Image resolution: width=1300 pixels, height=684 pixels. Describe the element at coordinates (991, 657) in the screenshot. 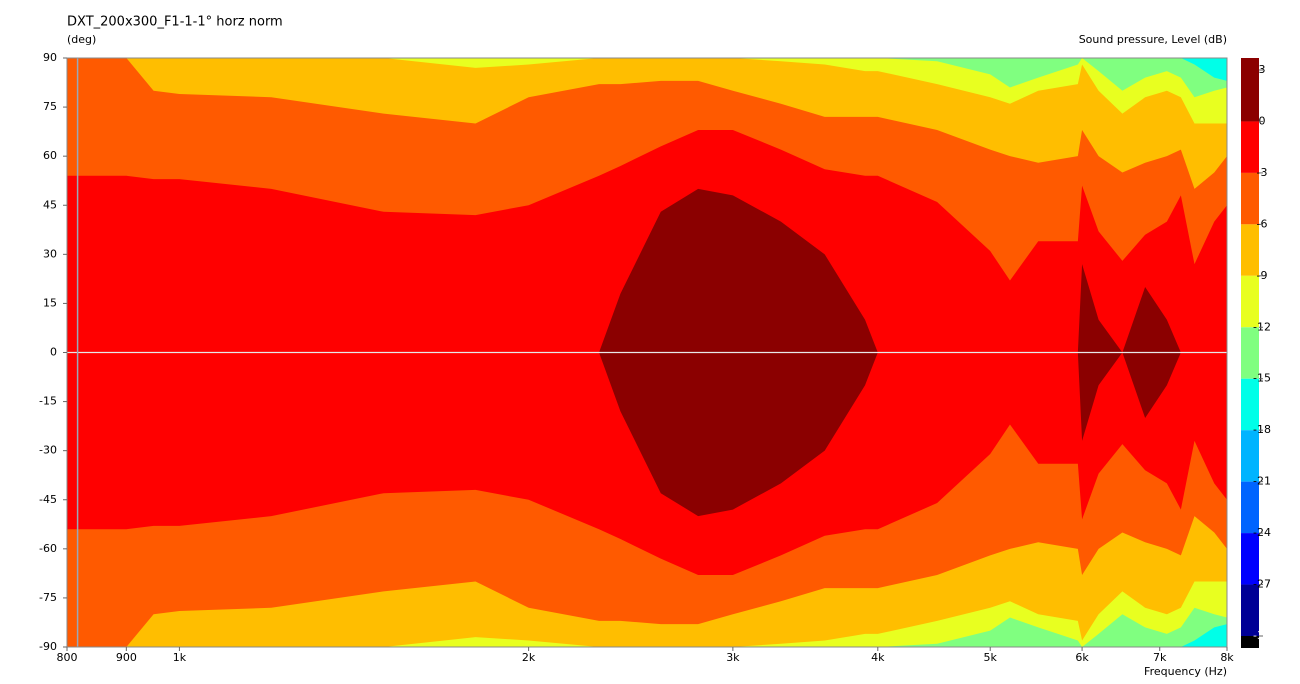

I see `x-tick-label: 5k` at that location.